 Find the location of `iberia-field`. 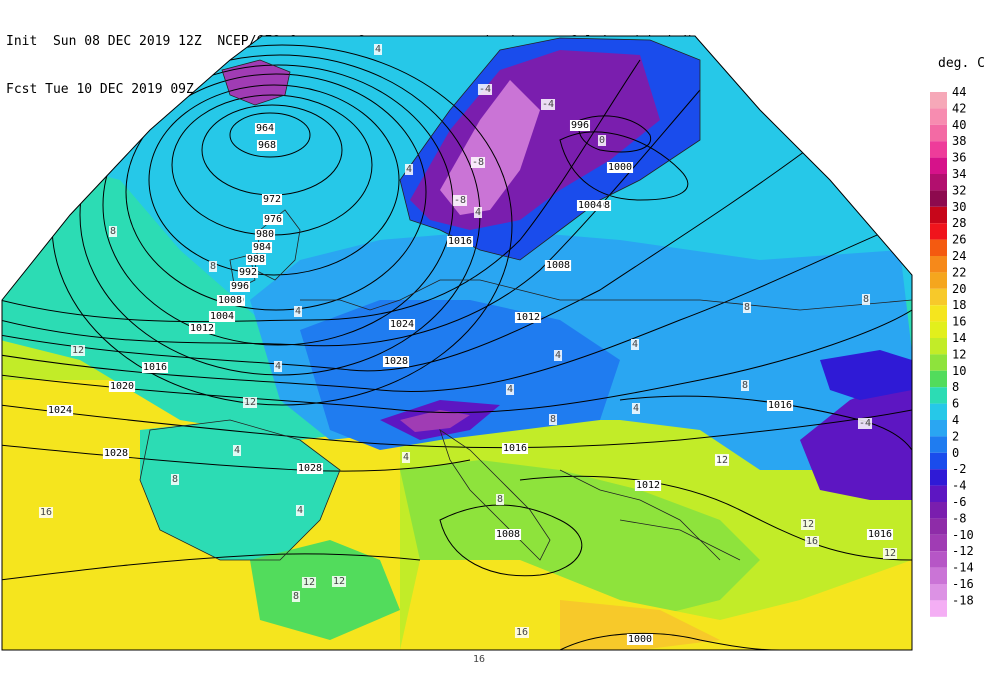

iberia-field is located at coordinates (240, 490).